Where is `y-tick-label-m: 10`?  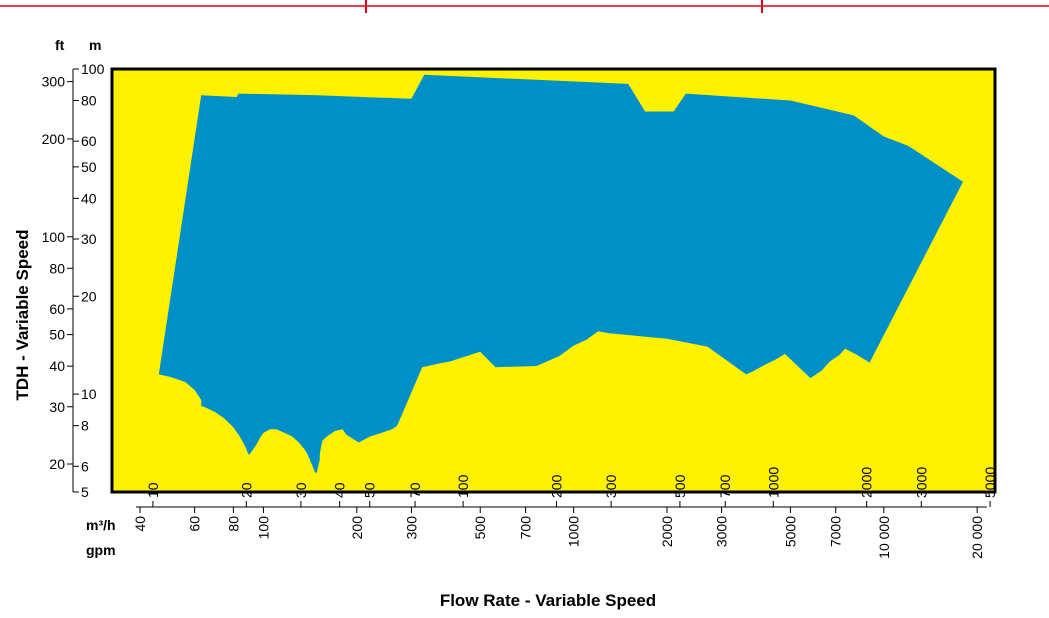
y-tick-label-m: 10 is located at coordinates (89, 394).